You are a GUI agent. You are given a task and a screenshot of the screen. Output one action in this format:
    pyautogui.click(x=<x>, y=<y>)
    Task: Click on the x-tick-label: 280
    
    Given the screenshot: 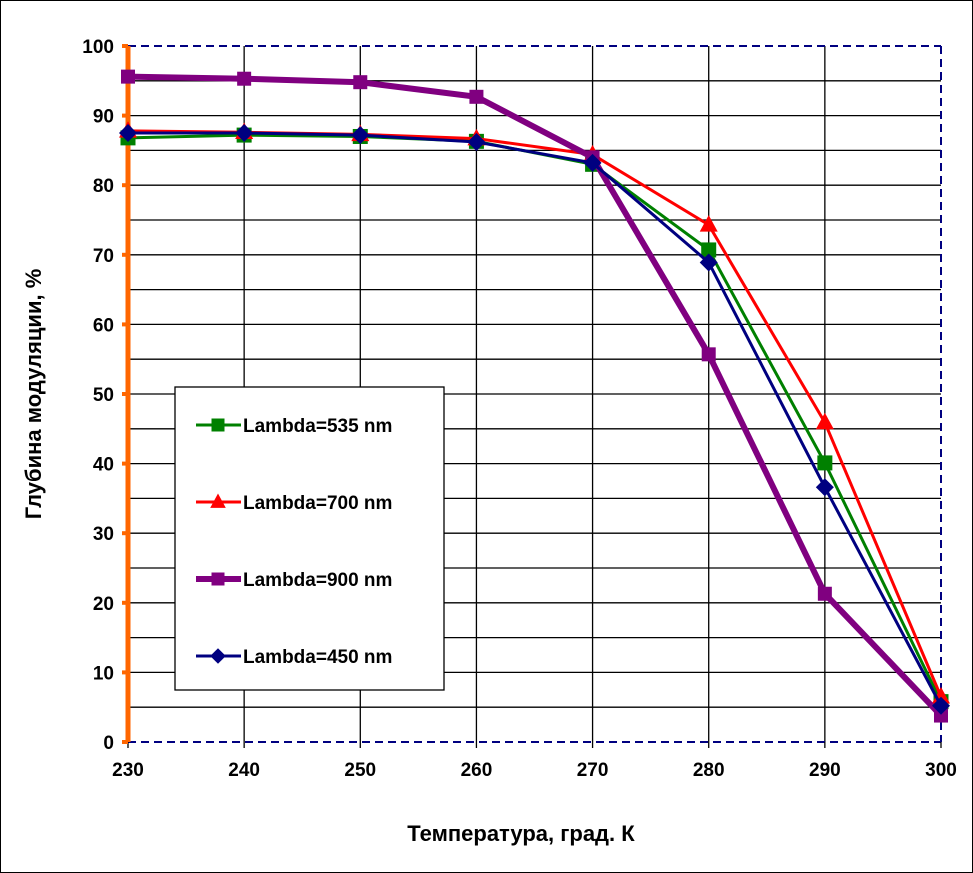 What is the action you would take?
    pyautogui.click(x=709, y=770)
    